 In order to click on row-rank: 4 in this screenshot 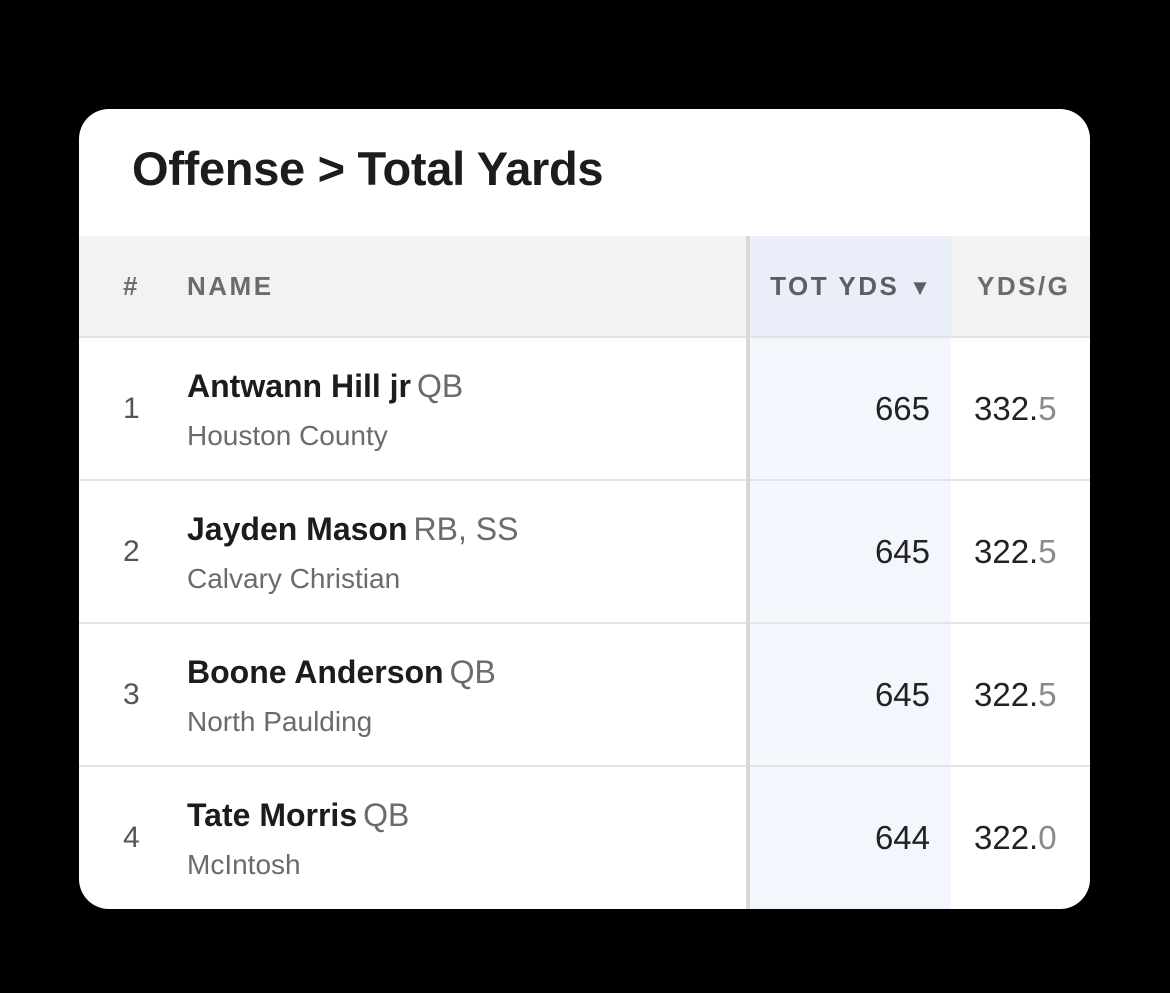, I will do `click(131, 837)`.